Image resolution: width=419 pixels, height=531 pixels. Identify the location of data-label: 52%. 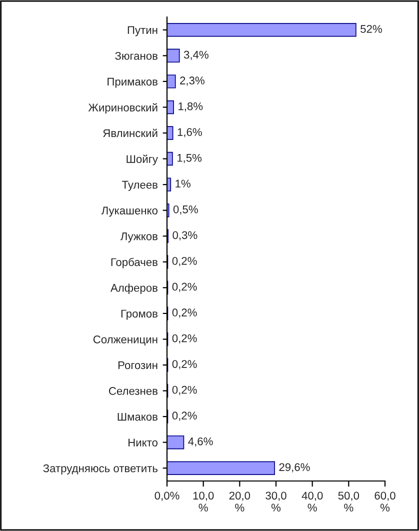
(371, 29).